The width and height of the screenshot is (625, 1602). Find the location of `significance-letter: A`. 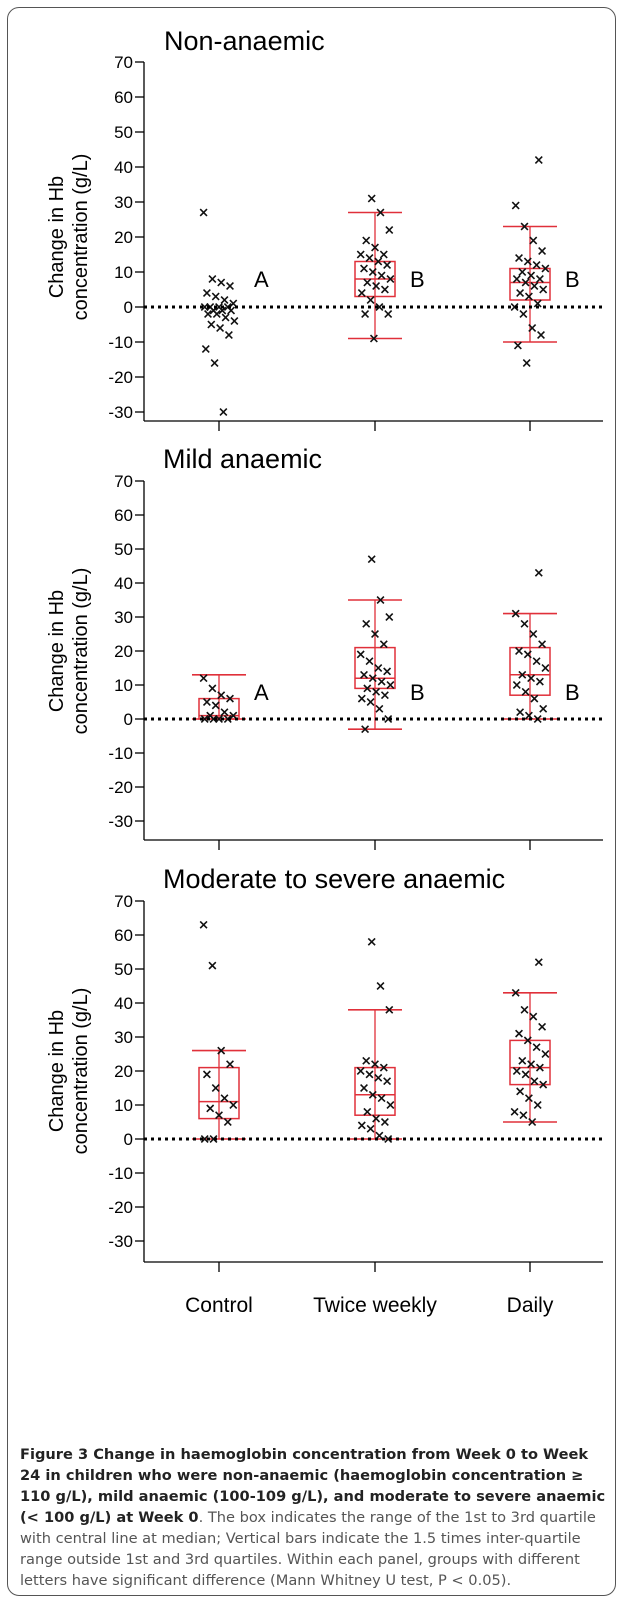

significance-letter: A is located at coordinates (261, 279).